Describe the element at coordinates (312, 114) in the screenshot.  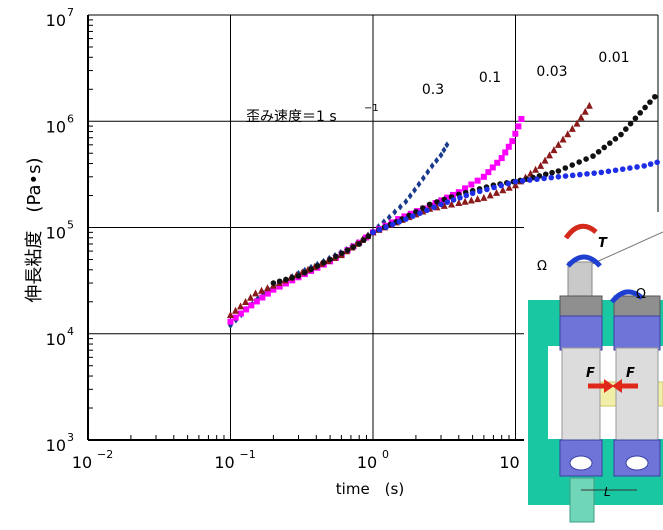
I see `strain-rate-annotation: 歪み速度＝1 s −1` at that location.